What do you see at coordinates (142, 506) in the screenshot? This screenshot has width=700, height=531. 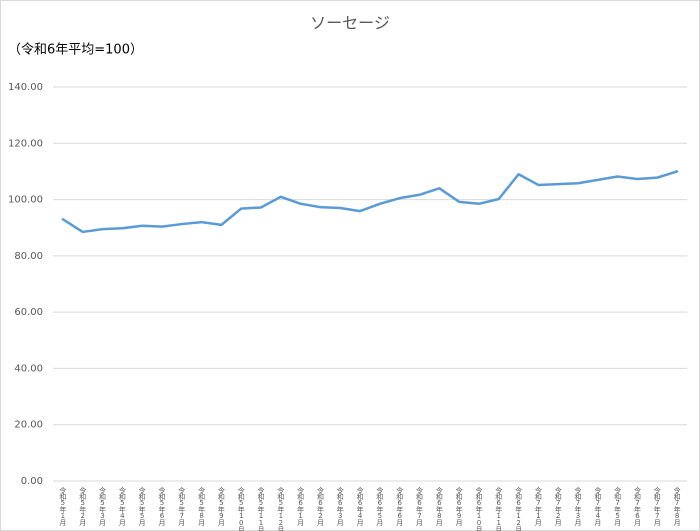 I see `x-tick-label: 令和5年5月` at bounding box center [142, 506].